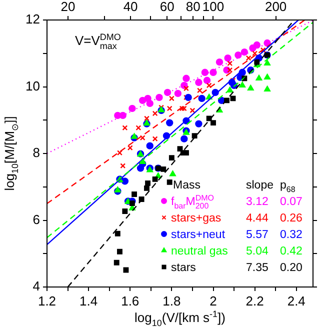 This screenshot has width=332, height=332. I want to click on x-tick-label: 2, so click(213, 300).